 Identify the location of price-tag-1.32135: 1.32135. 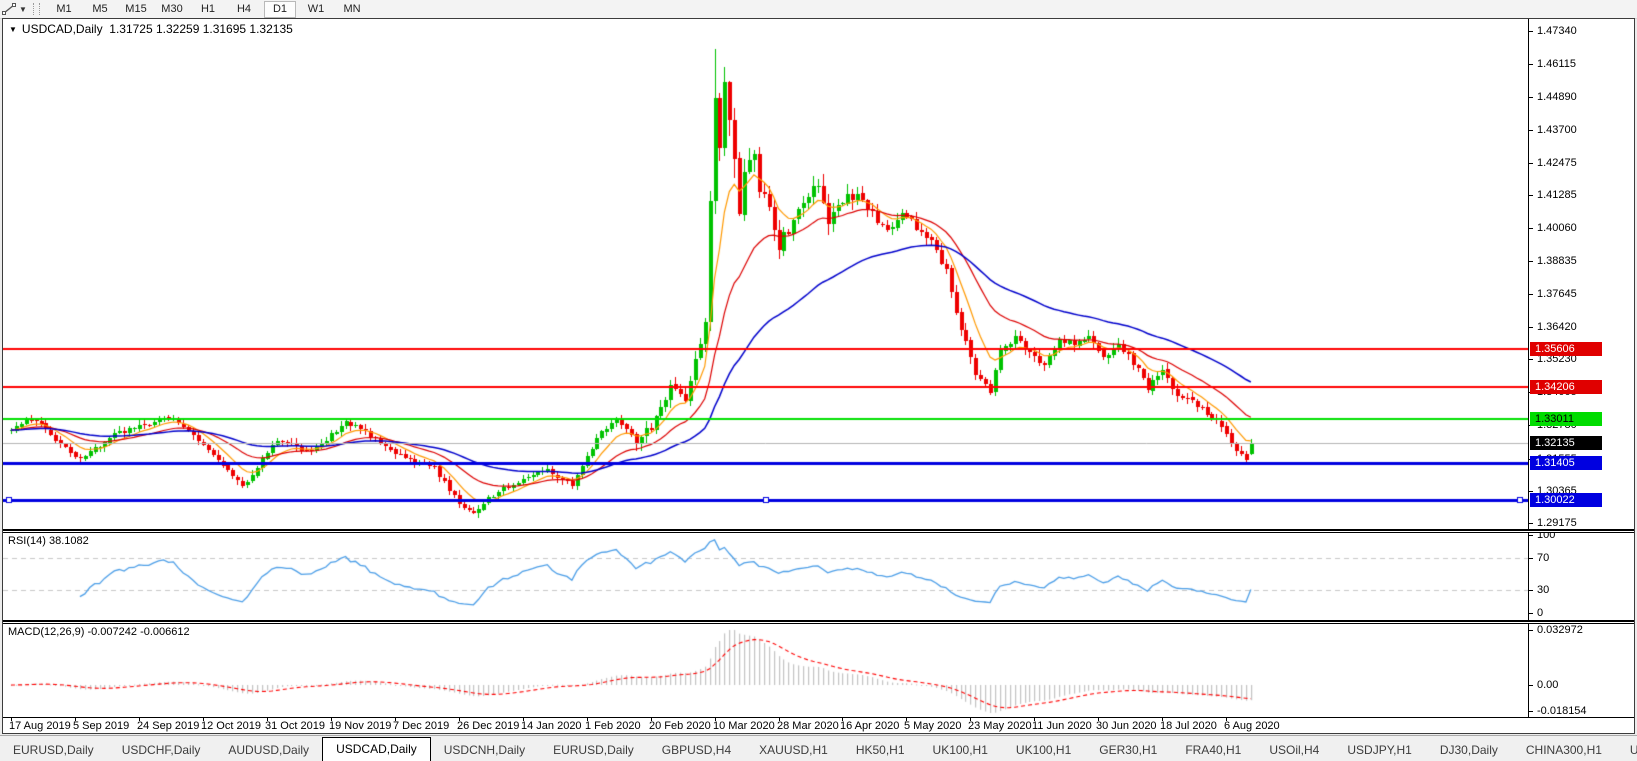
(1566, 443).